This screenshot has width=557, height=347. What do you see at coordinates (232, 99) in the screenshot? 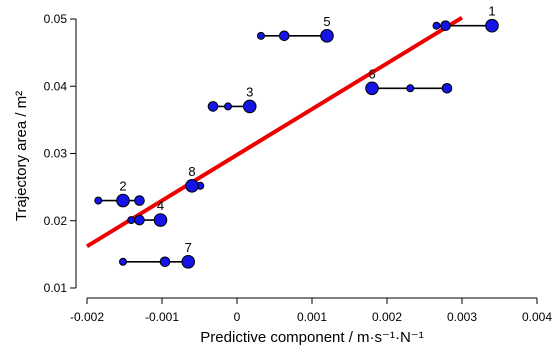
I see `point-group-3: 3` at bounding box center [232, 99].